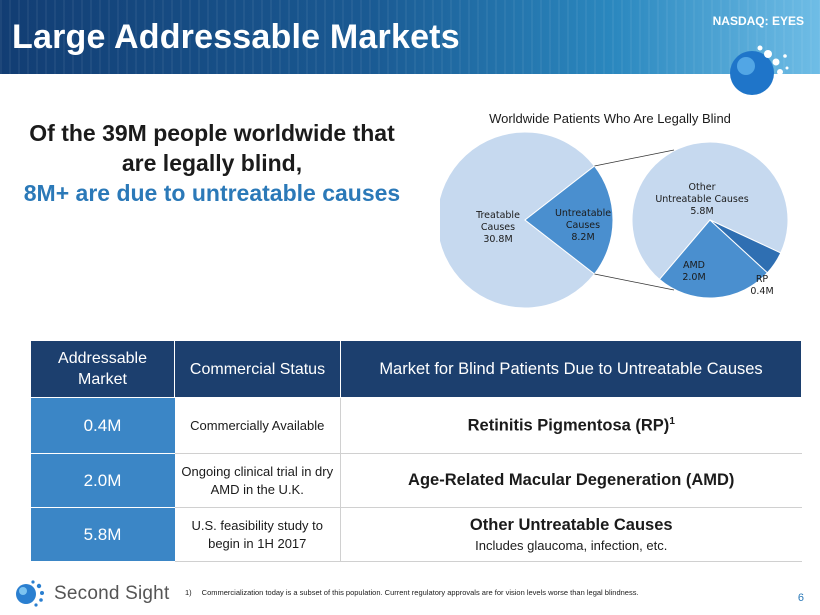 The height and width of the screenshot is (615, 820). I want to click on market-size-cell: 2.0M, so click(102, 480).